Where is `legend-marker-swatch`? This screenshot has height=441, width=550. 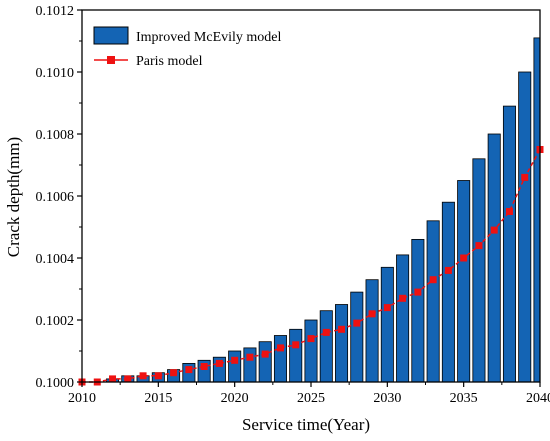 legend-marker-swatch is located at coordinates (111, 60).